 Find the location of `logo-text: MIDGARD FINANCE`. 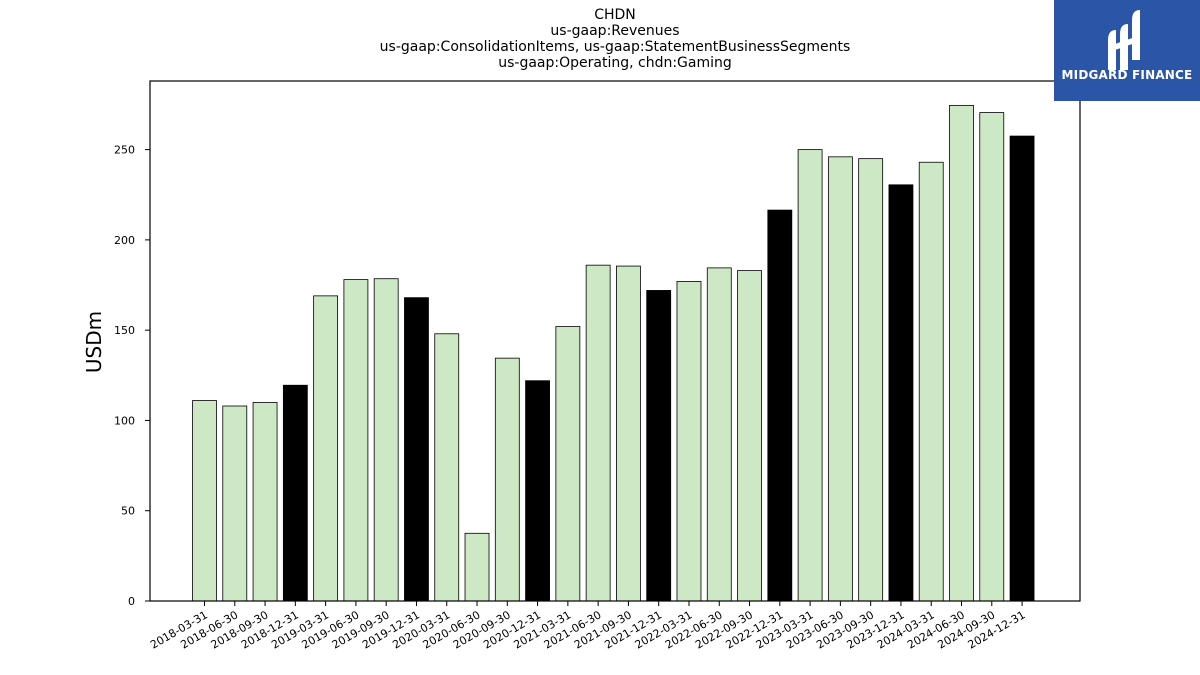

logo-text: MIDGARD FINANCE is located at coordinates (1127, 75).